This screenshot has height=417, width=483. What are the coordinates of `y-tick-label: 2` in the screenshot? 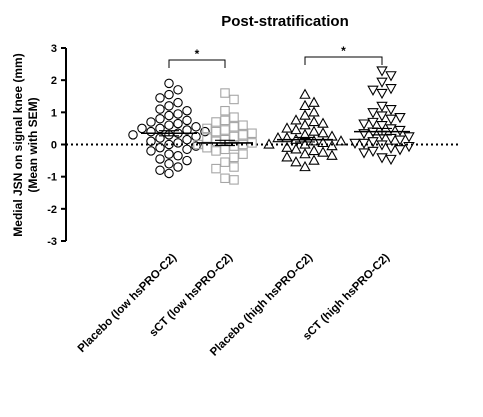 It's located at (54, 81).